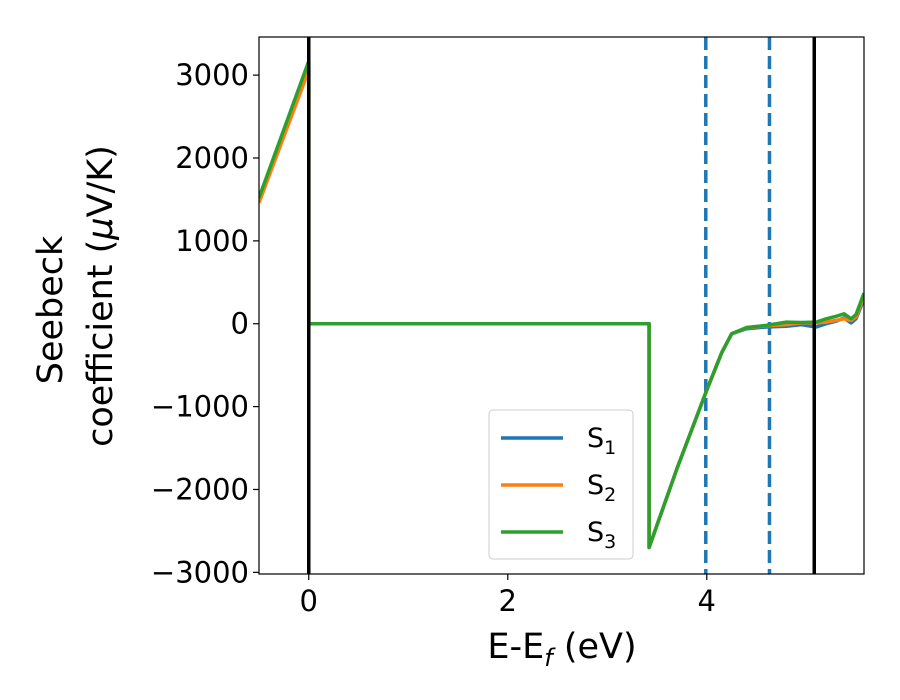 Image resolution: width=900 pixels, height=700 pixels. What do you see at coordinates (101, 181) in the screenshot?
I see `y-axis-title-unit: V/K)` at bounding box center [101, 181].